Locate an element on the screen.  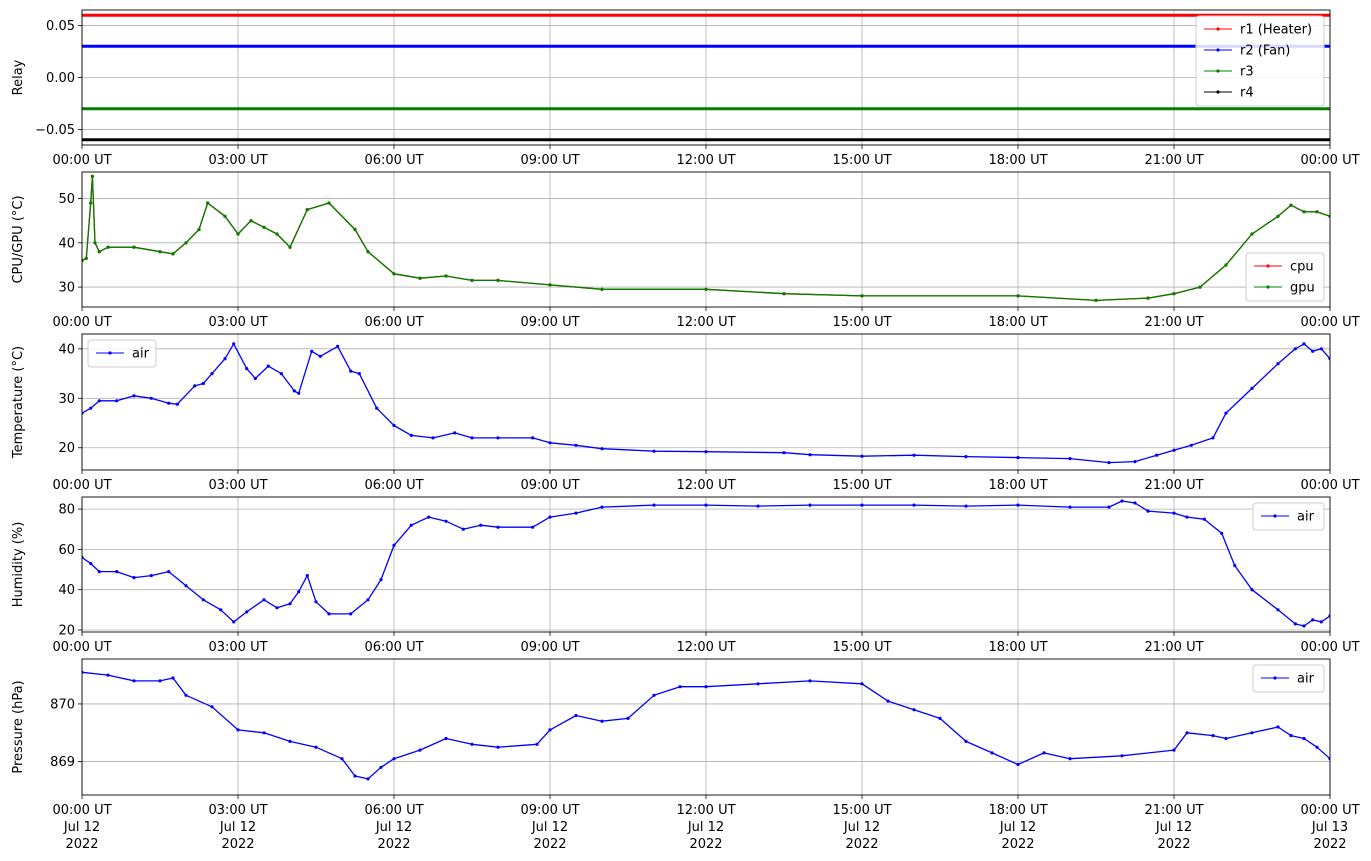
legend: air is located at coordinates (1288, 516).